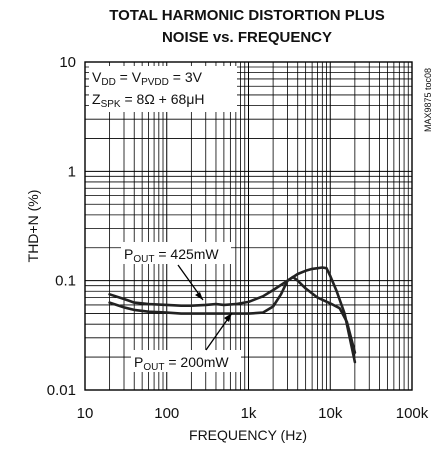 This screenshot has width=445, height=457. What do you see at coordinates (330, 413) in the screenshot?
I see `x-tick-label: 10k` at bounding box center [330, 413].